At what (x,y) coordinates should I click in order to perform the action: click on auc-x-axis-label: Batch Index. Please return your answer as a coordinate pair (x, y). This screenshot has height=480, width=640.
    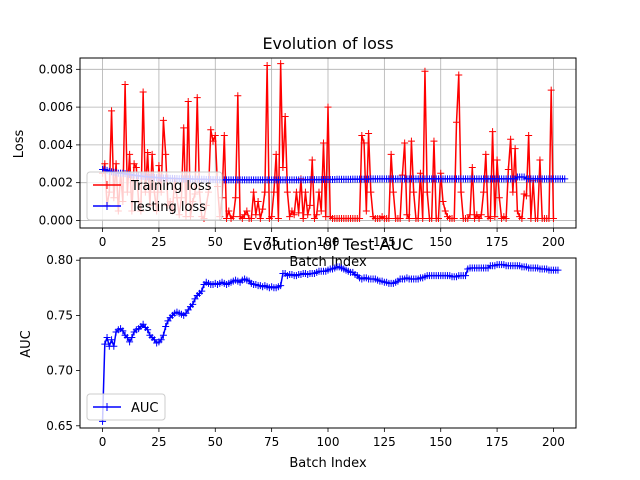
    Looking at the image, I should click on (328, 463).